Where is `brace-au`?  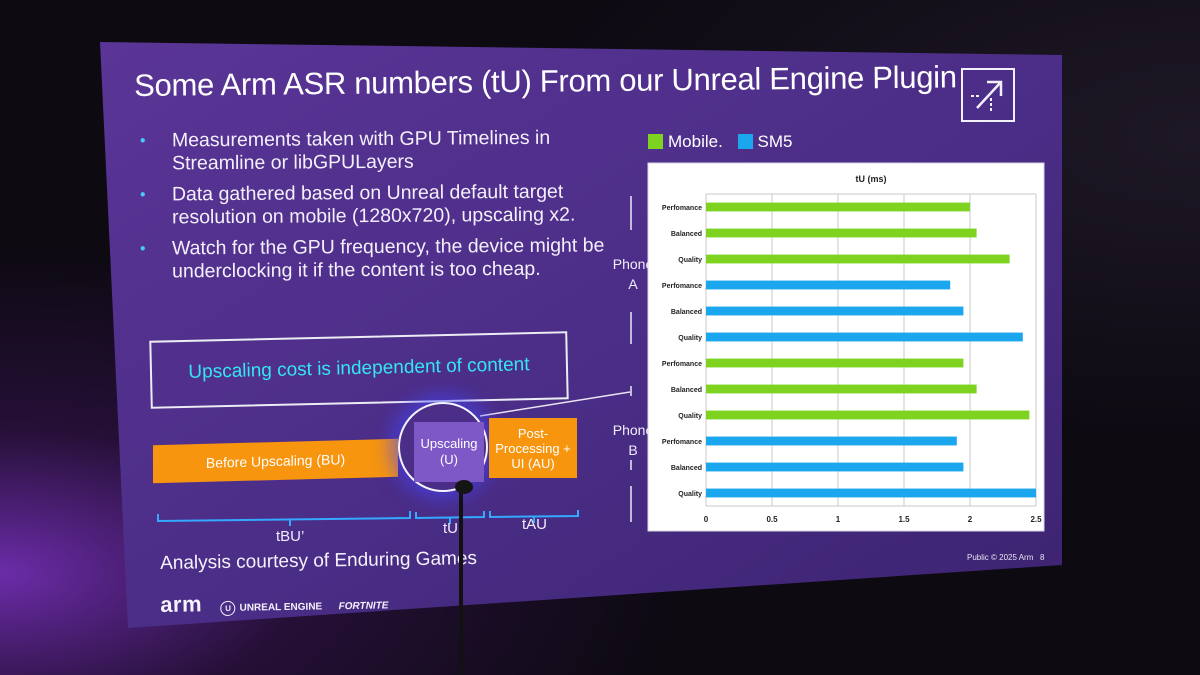 brace-au is located at coordinates (534, 516).